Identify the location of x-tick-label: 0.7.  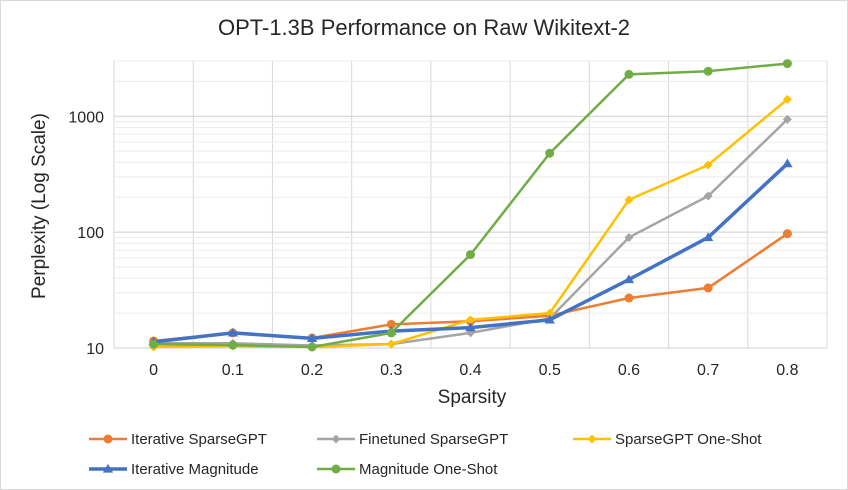
(708, 370).